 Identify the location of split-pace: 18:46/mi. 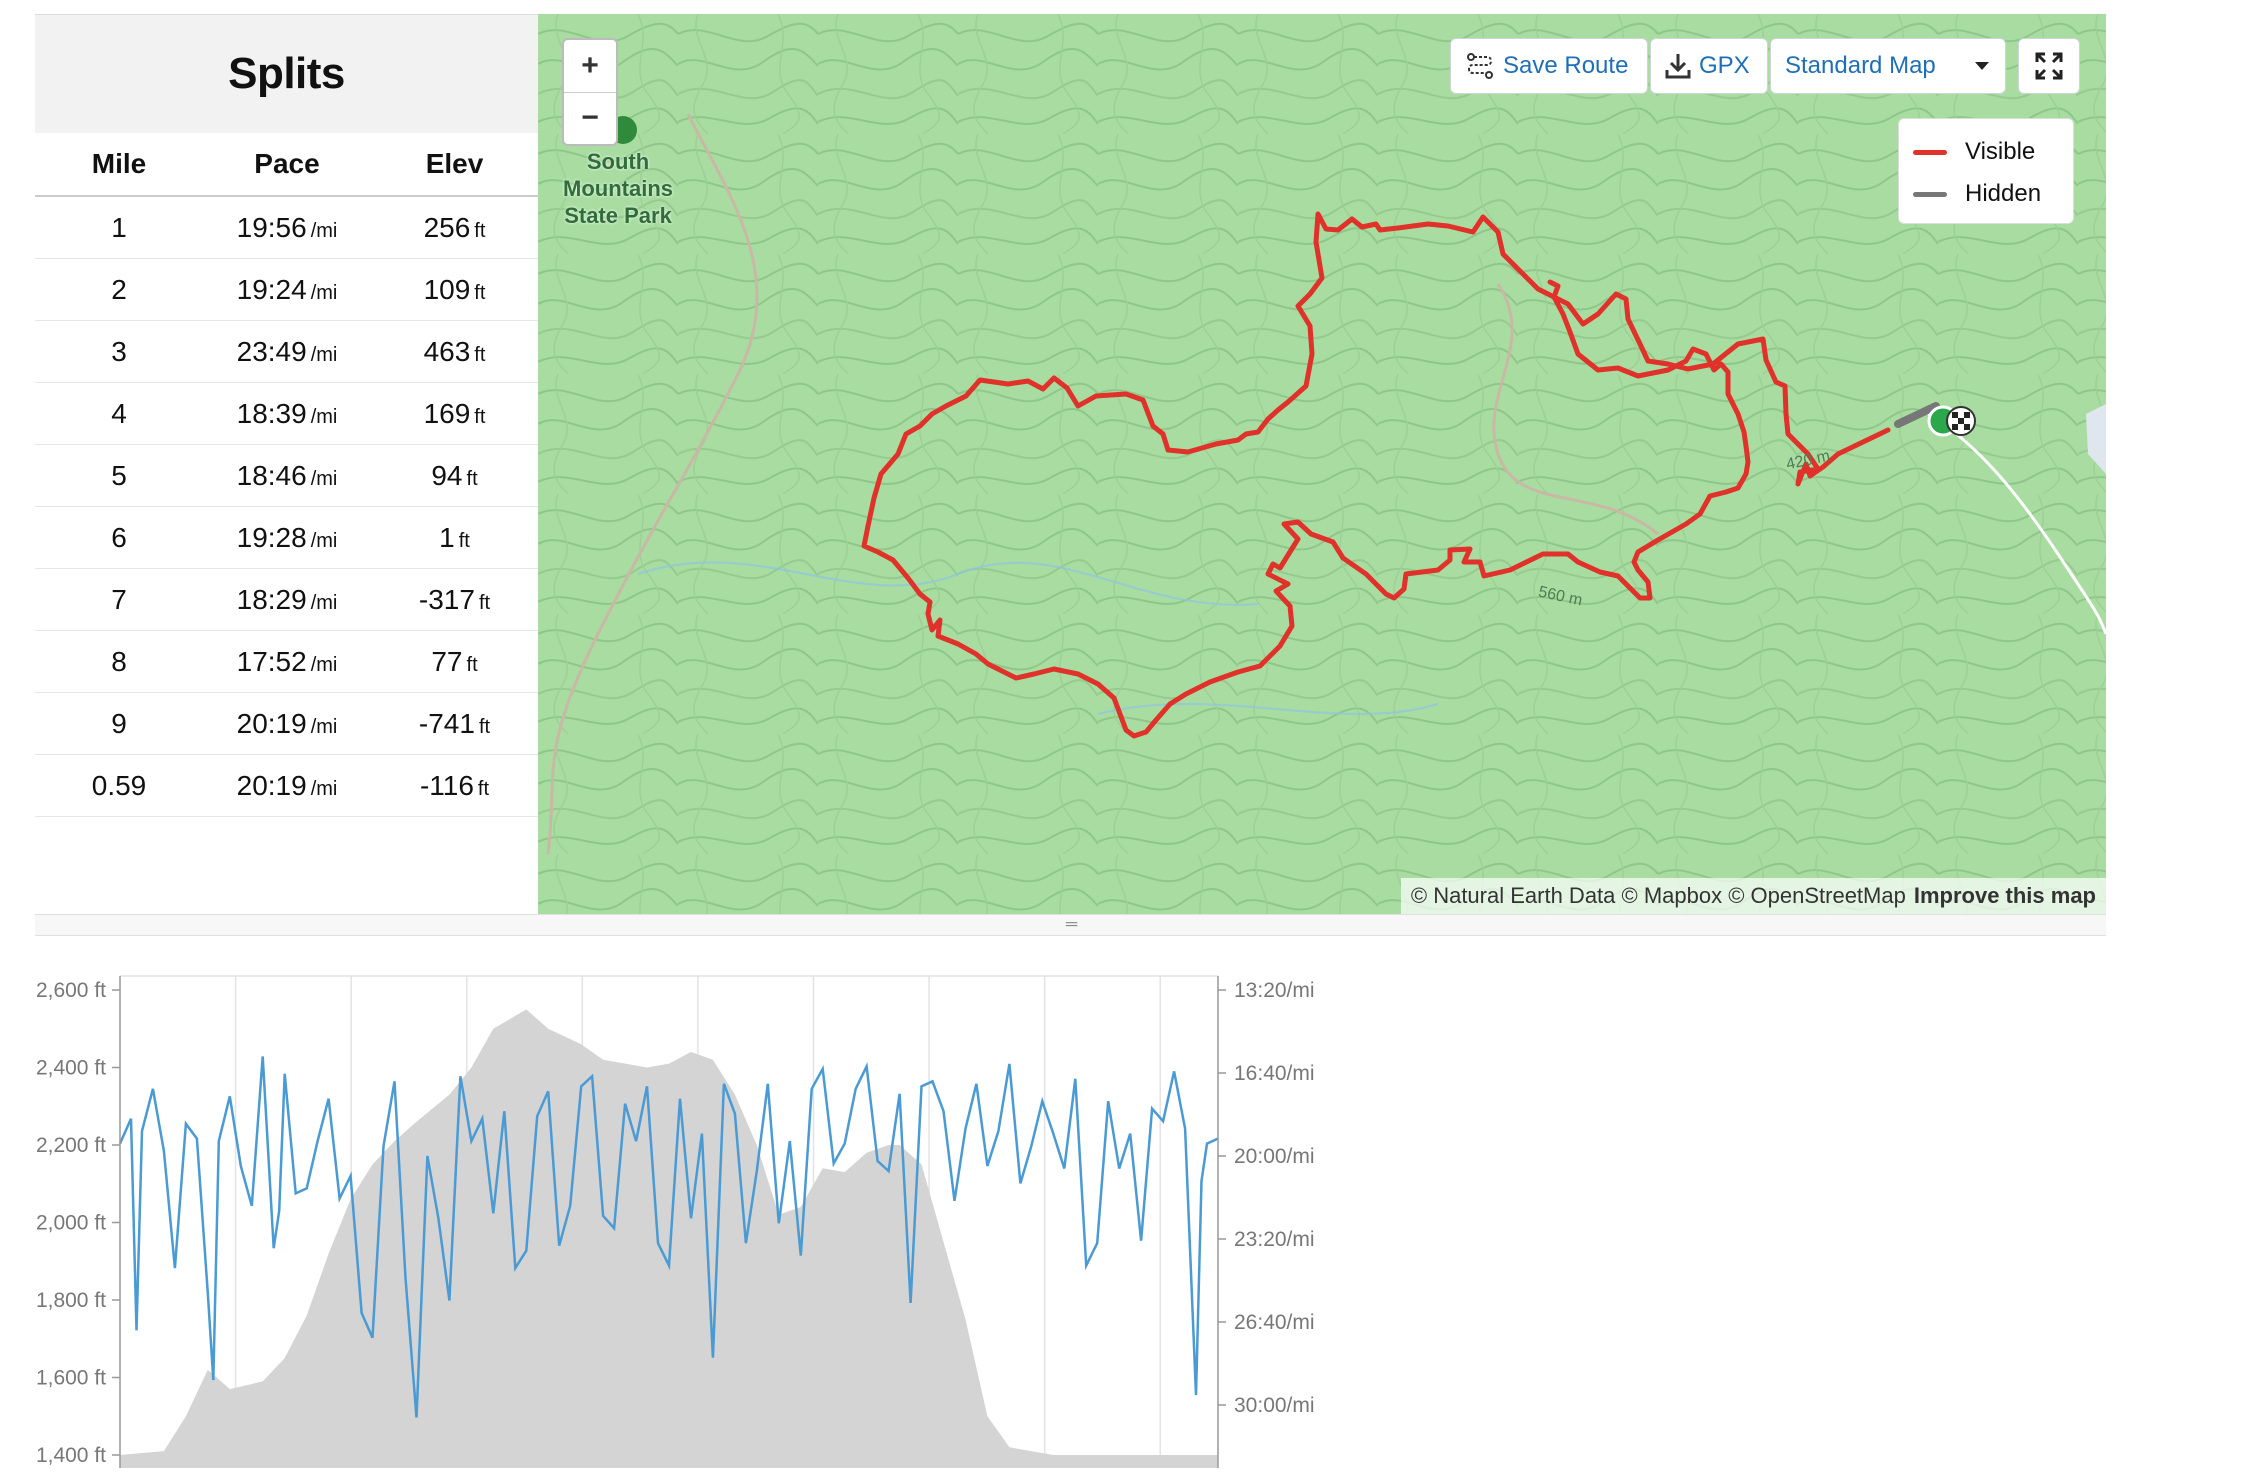
(287, 475).